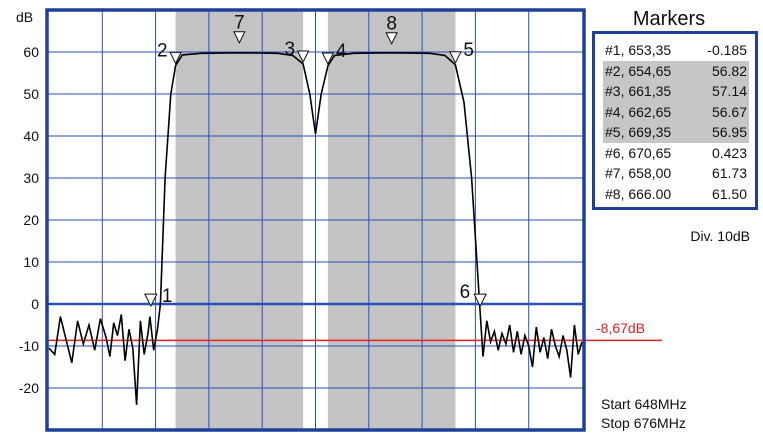 The width and height of the screenshot is (763, 434). What do you see at coordinates (31, 136) in the screenshot?
I see `y-tick-label: 40` at bounding box center [31, 136].